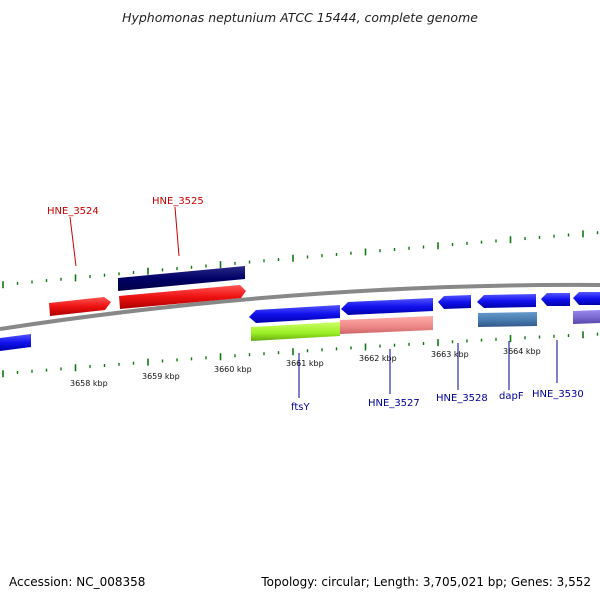 The height and width of the screenshot is (600, 600). Describe the element at coordinates (506, 301) in the screenshot. I see `gene-dapf-arrow` at that location.